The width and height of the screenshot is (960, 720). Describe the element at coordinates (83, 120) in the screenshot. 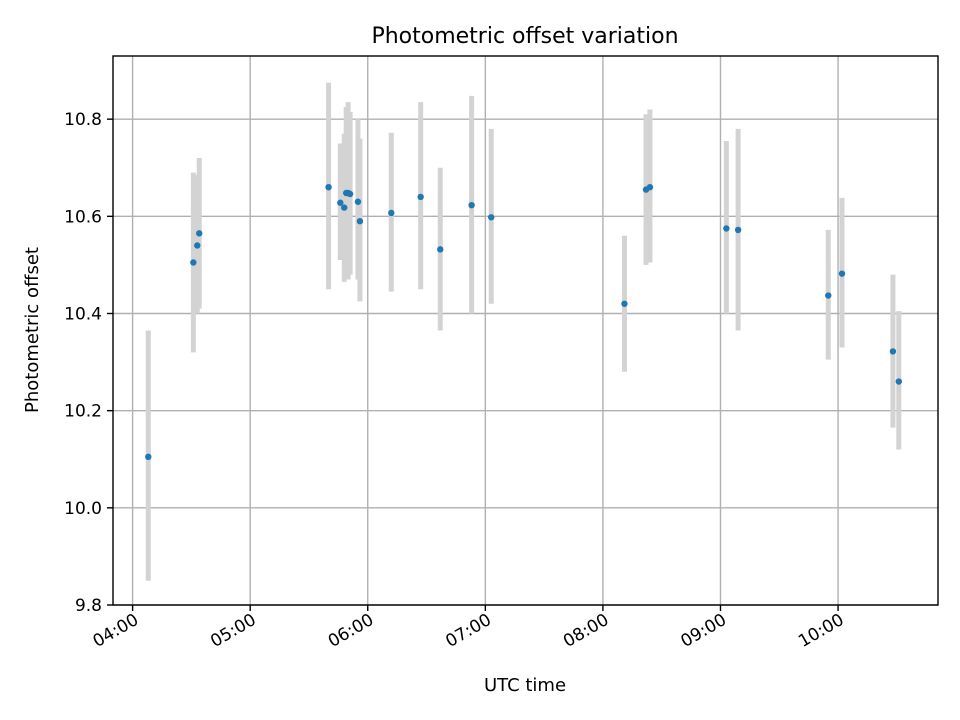

I see `y-tick-label: 10.8` at that location.